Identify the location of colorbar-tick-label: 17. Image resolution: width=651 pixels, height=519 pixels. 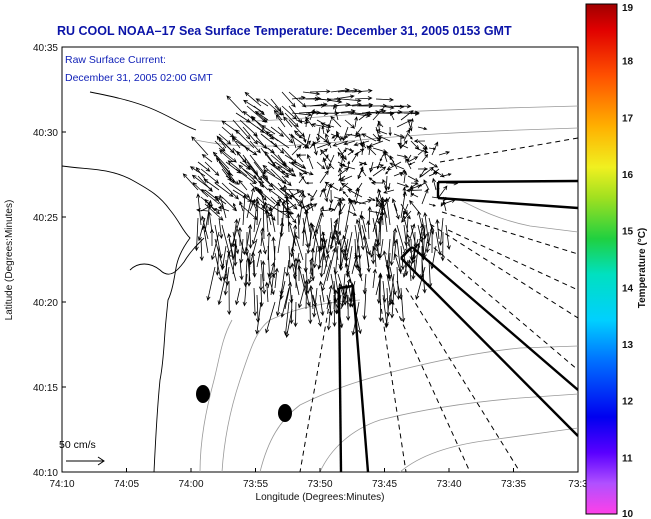
(628, 118).